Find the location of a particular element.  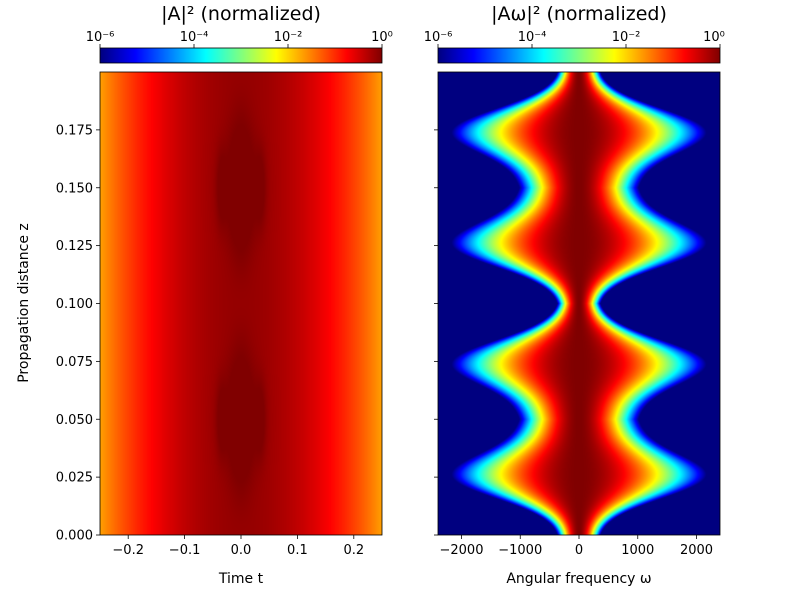

x-tick-label: −0.1 is located at coordinates (185, 550).